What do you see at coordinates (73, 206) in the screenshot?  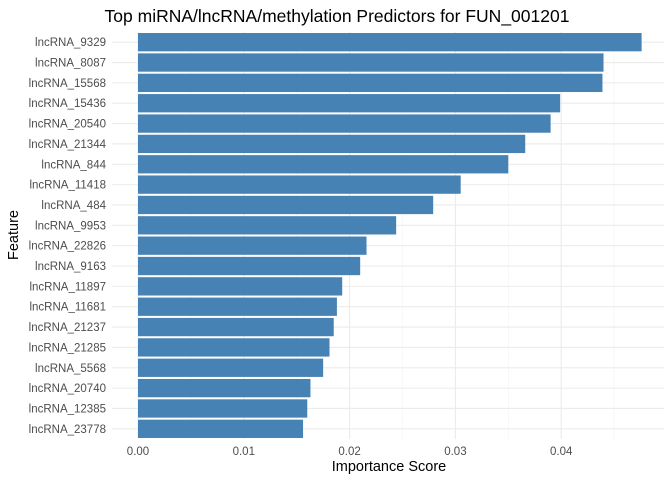 I see `y-tick-label: lncRNA_484` at bounding box center [73, 206].